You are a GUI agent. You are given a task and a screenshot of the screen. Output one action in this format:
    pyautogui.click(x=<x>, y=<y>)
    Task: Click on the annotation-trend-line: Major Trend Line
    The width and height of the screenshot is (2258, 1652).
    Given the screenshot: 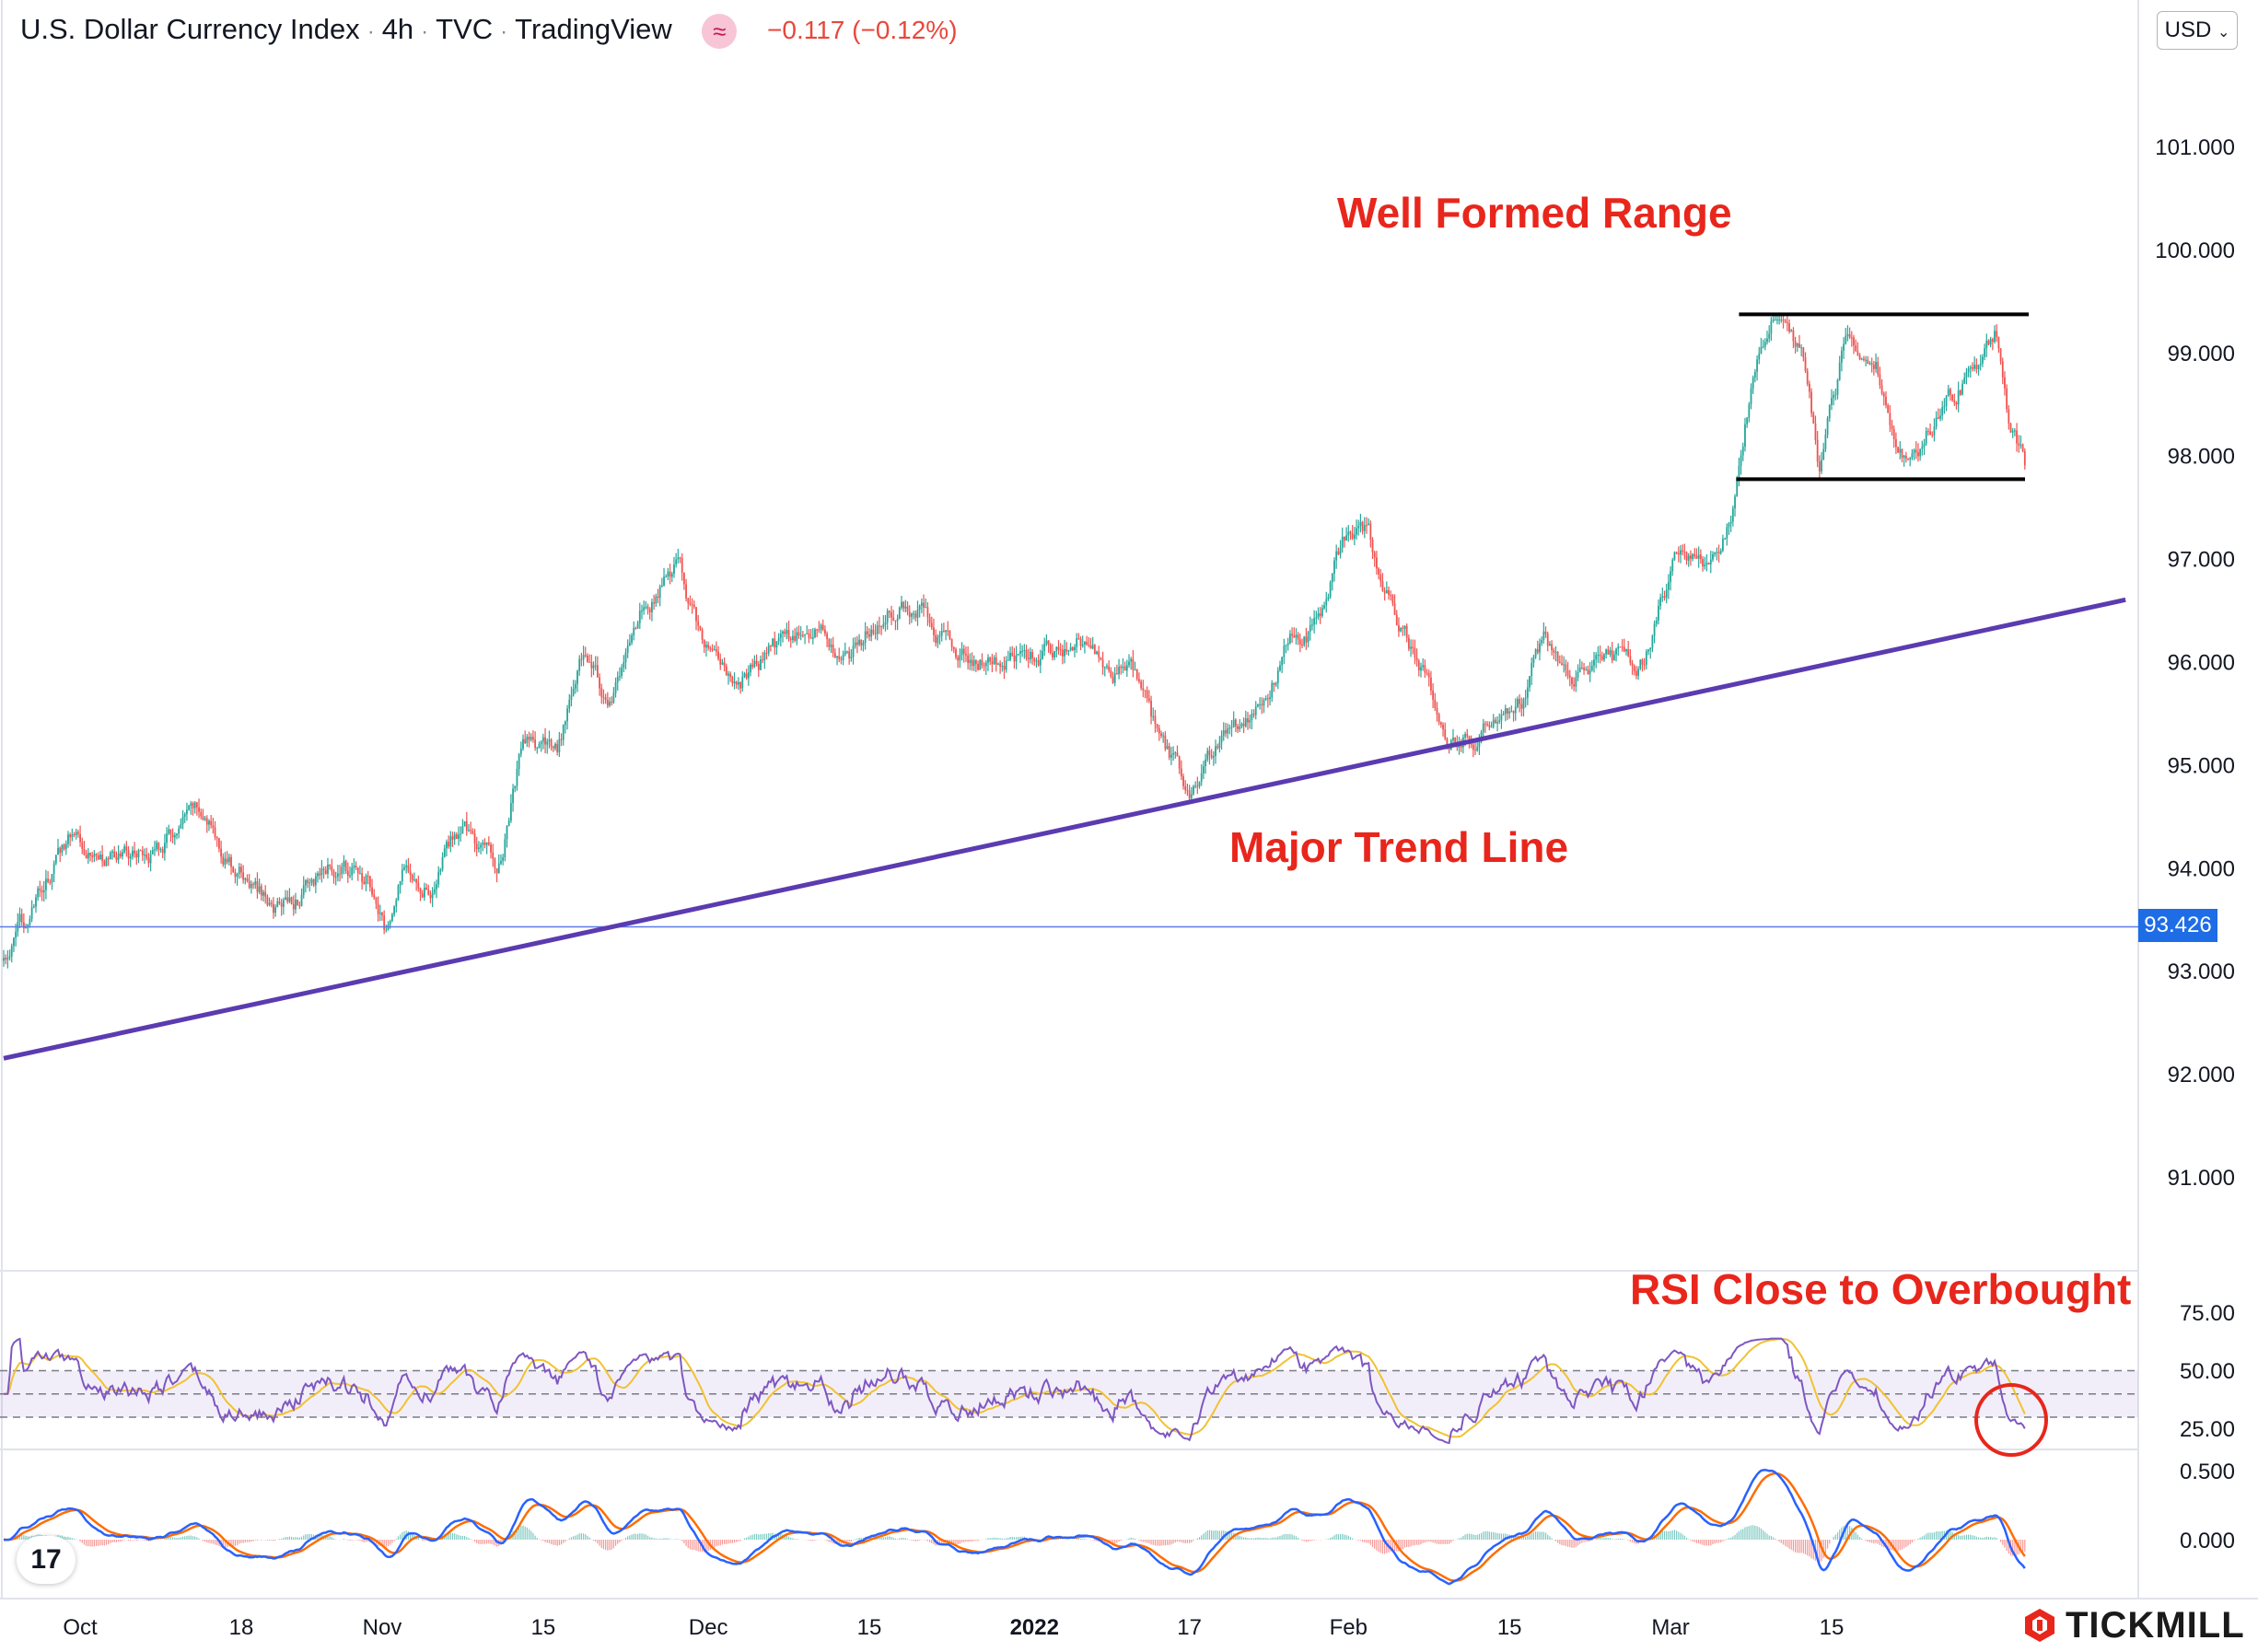 What is the action you would take?
    pyautogui.click(x=1399, y=847)
    